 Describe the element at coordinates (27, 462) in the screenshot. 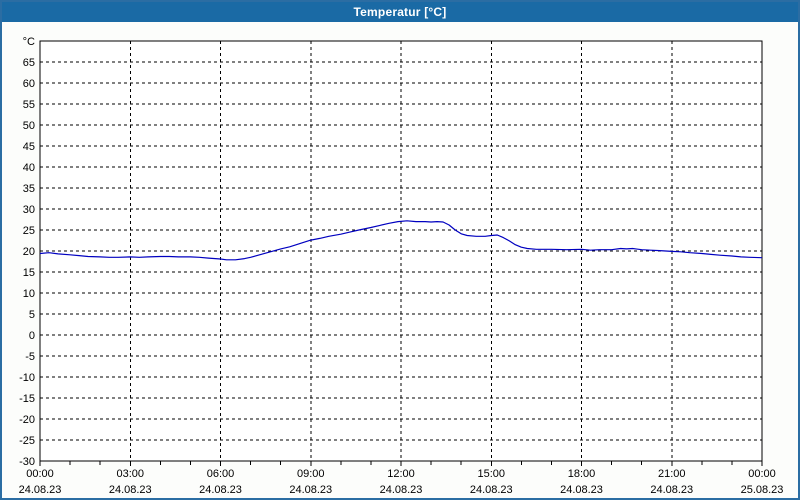

I see `y-tick-label: -30` at that location.